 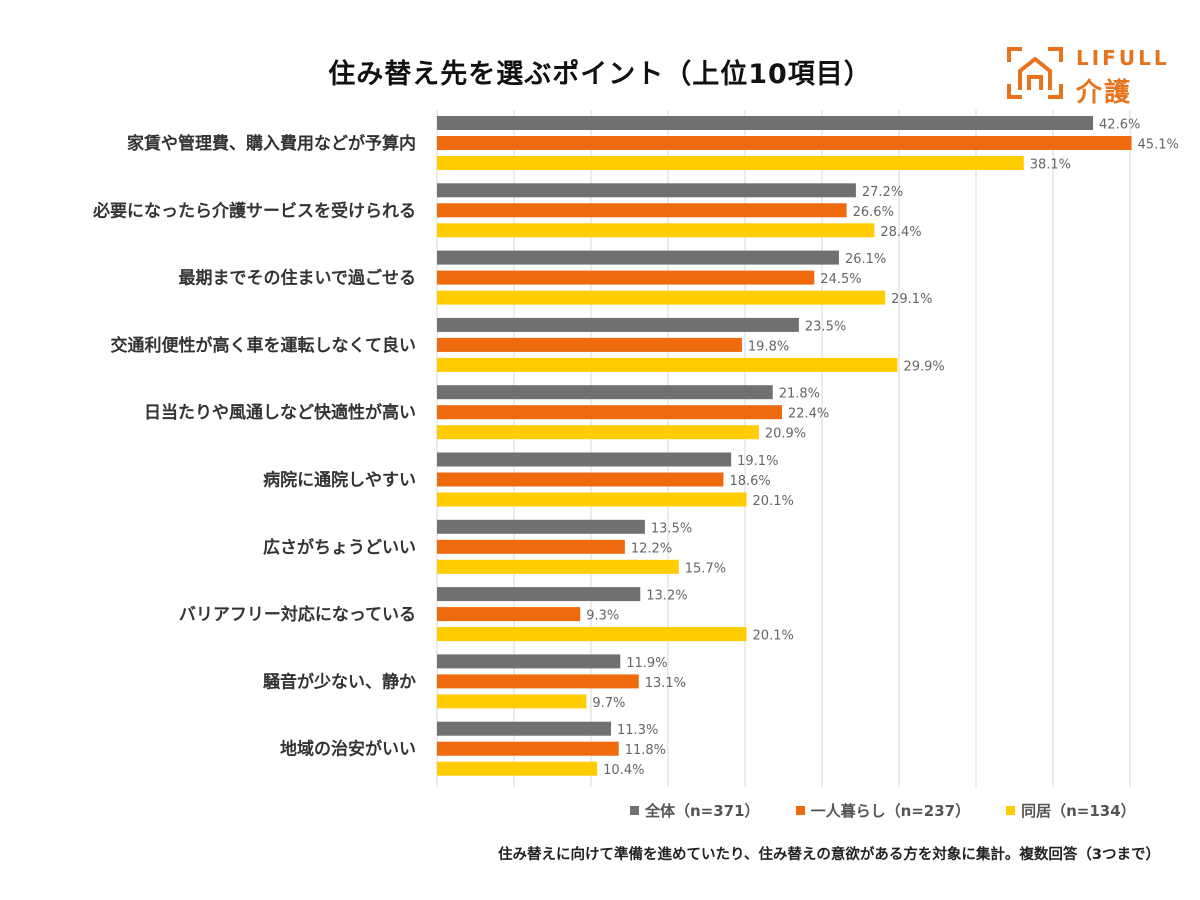 What do you see at coordinates (280, 412) in the screenshot?
I see `category-label: 日当たりや風通しなど快適性が高い` at bounding box center [280, 412].